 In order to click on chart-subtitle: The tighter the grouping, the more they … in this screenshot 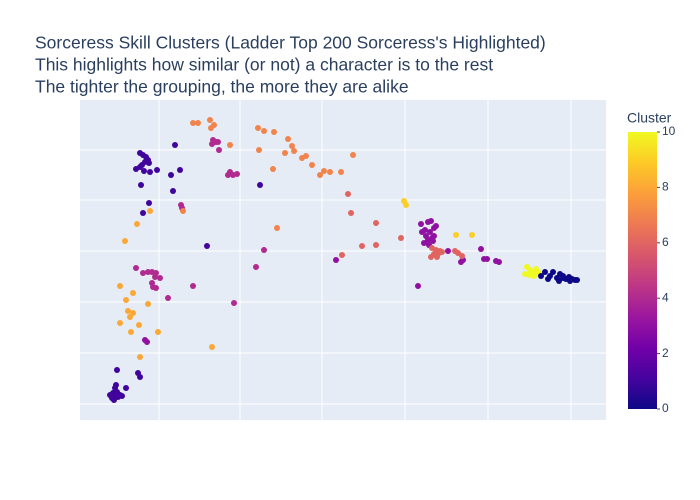, I will do `click(222, 87)`.